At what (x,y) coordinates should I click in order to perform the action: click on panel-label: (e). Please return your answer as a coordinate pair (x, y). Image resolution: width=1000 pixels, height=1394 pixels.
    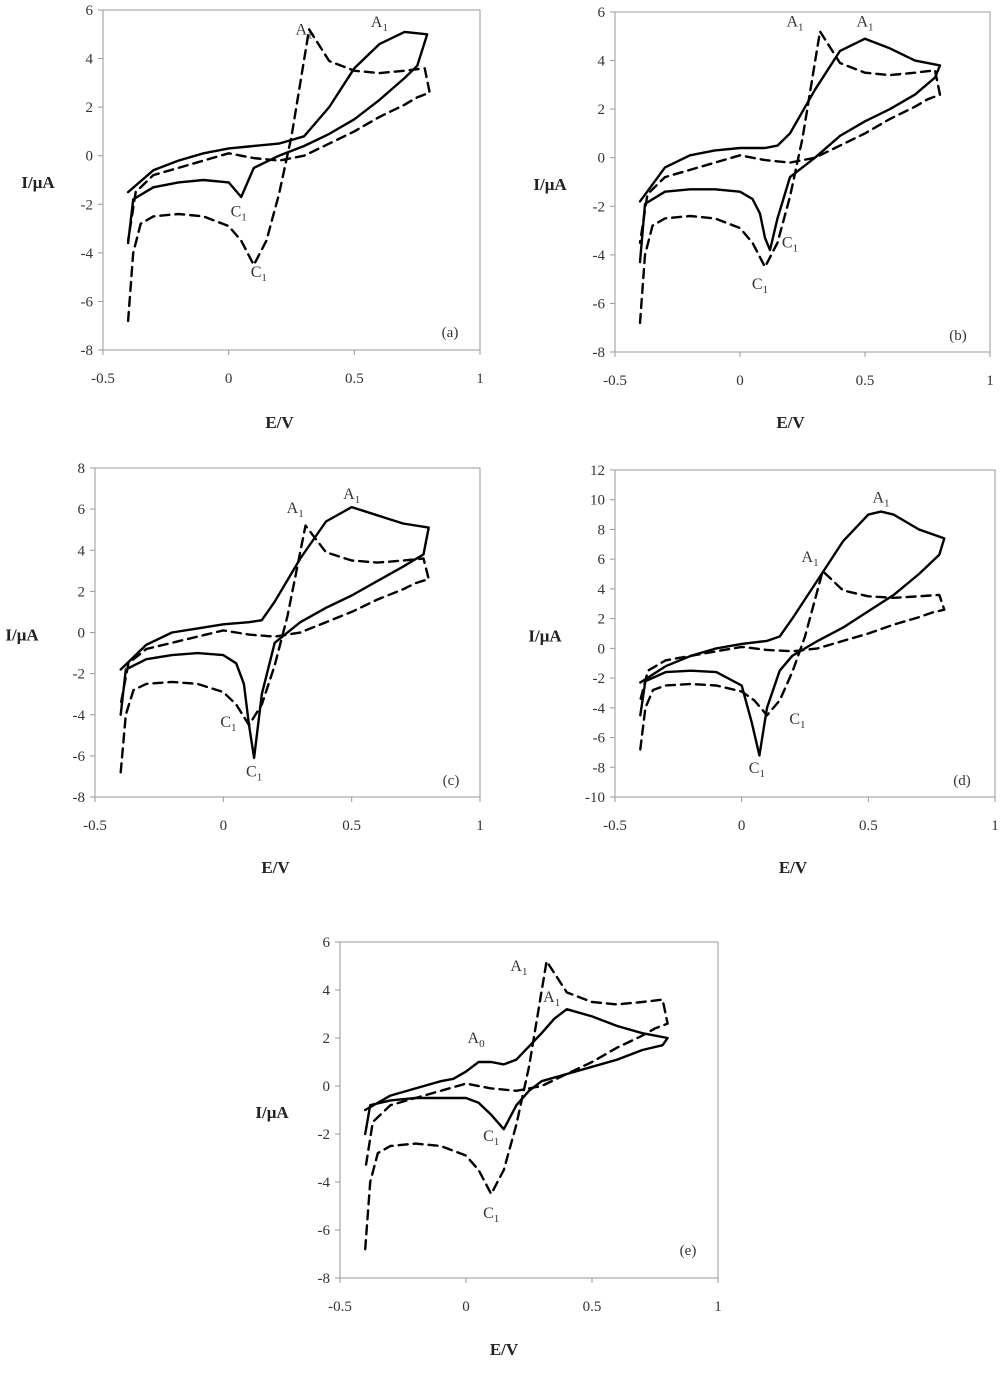
    Looking at the image, I should click on (688, 1251).